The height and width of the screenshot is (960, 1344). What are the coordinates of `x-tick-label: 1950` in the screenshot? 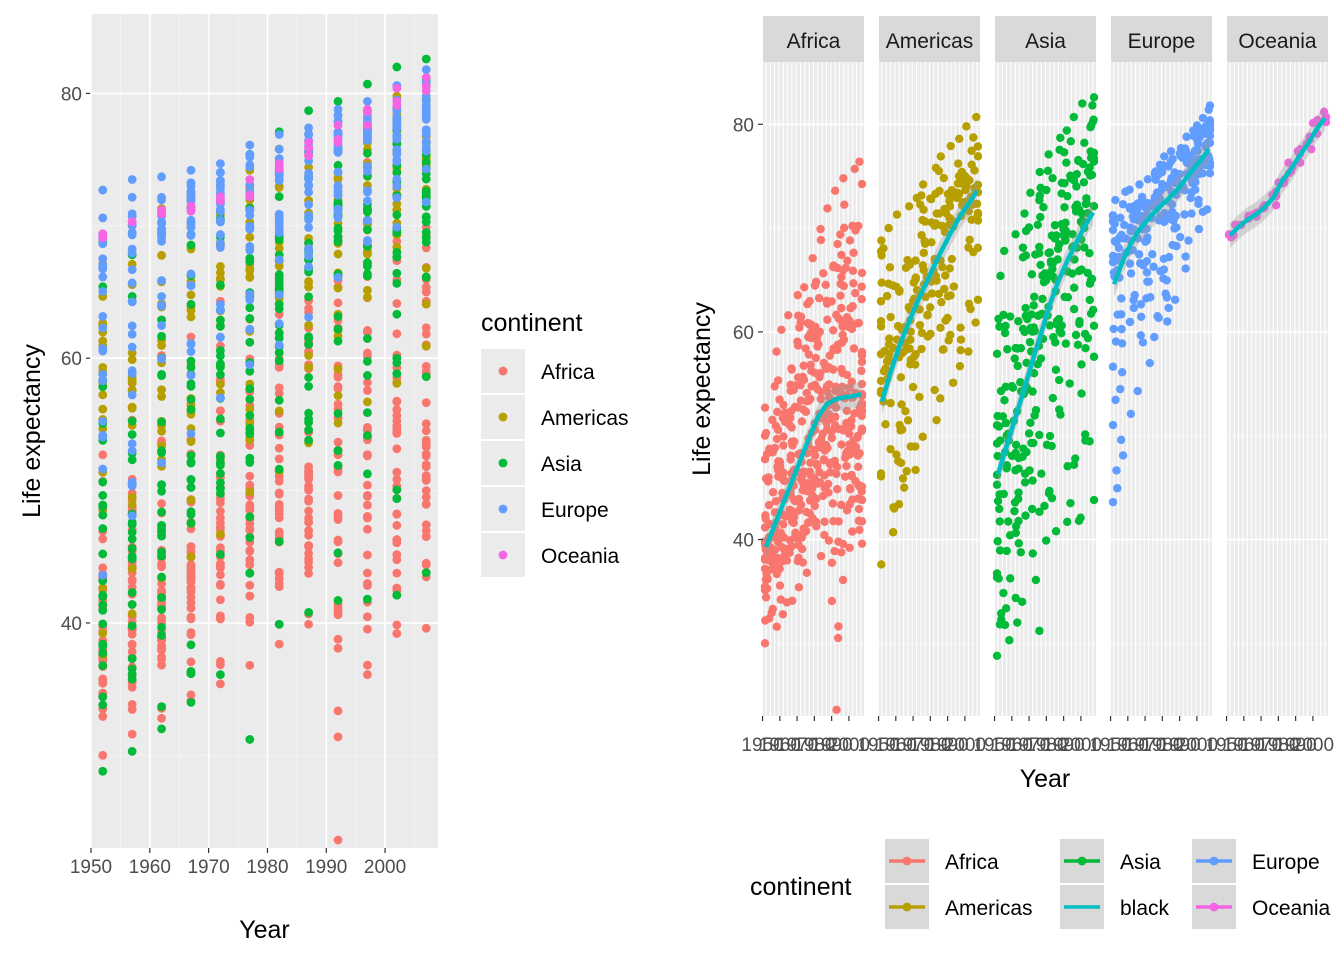 It's located at (1226, 745).